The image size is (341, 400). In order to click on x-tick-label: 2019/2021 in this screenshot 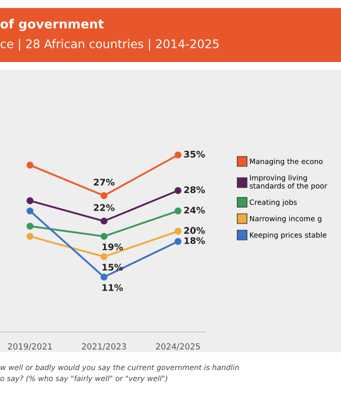, I will do `click(30, 346)`.